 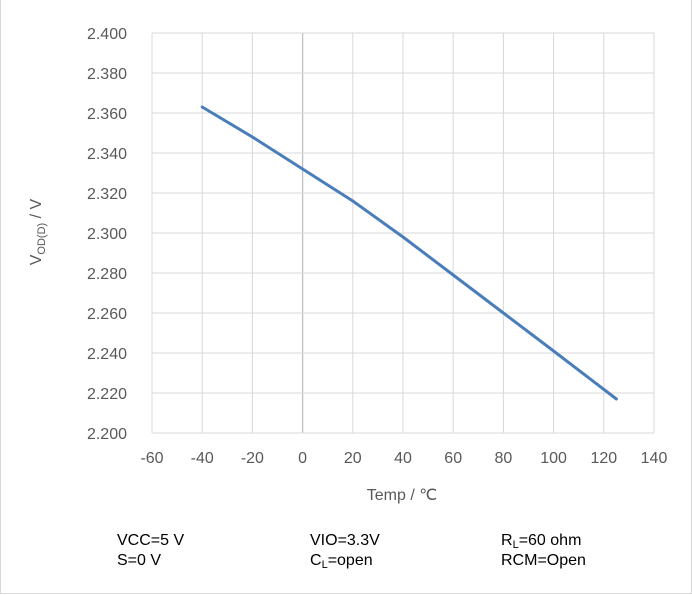 I want to click on y-tick-label: 2.300, so click(x=107, y=234).